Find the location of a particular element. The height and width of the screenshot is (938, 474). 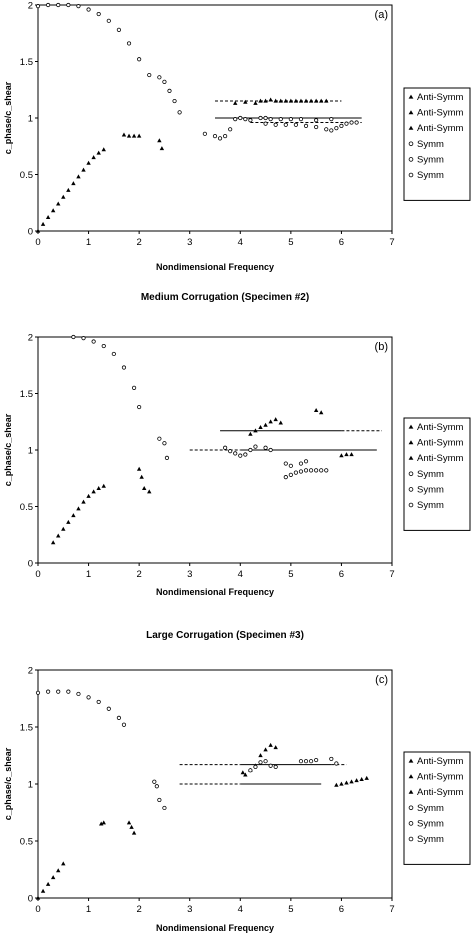

y-tick-label: 1 is located at coordinates (30, 119).